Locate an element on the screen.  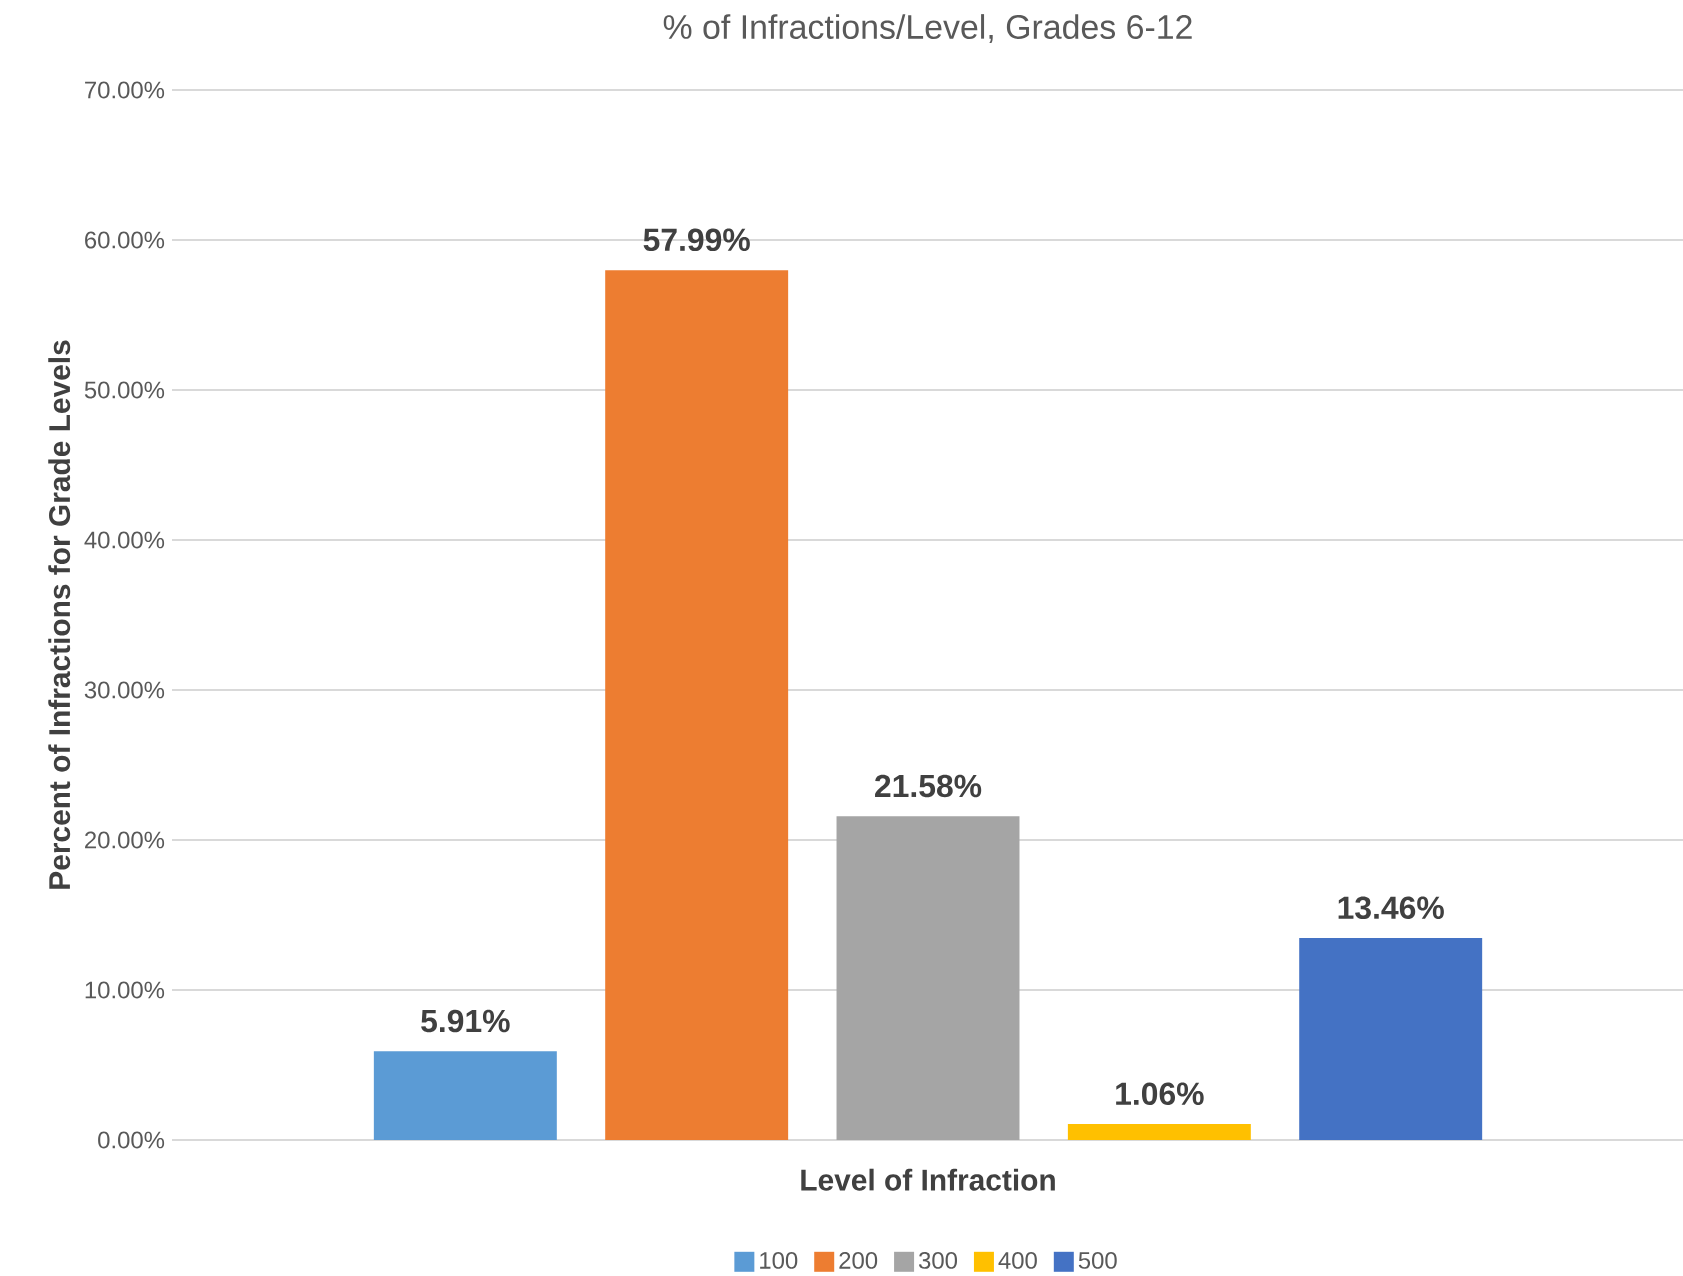
data-label: 5.91% is located at coordinates (465, 1021).